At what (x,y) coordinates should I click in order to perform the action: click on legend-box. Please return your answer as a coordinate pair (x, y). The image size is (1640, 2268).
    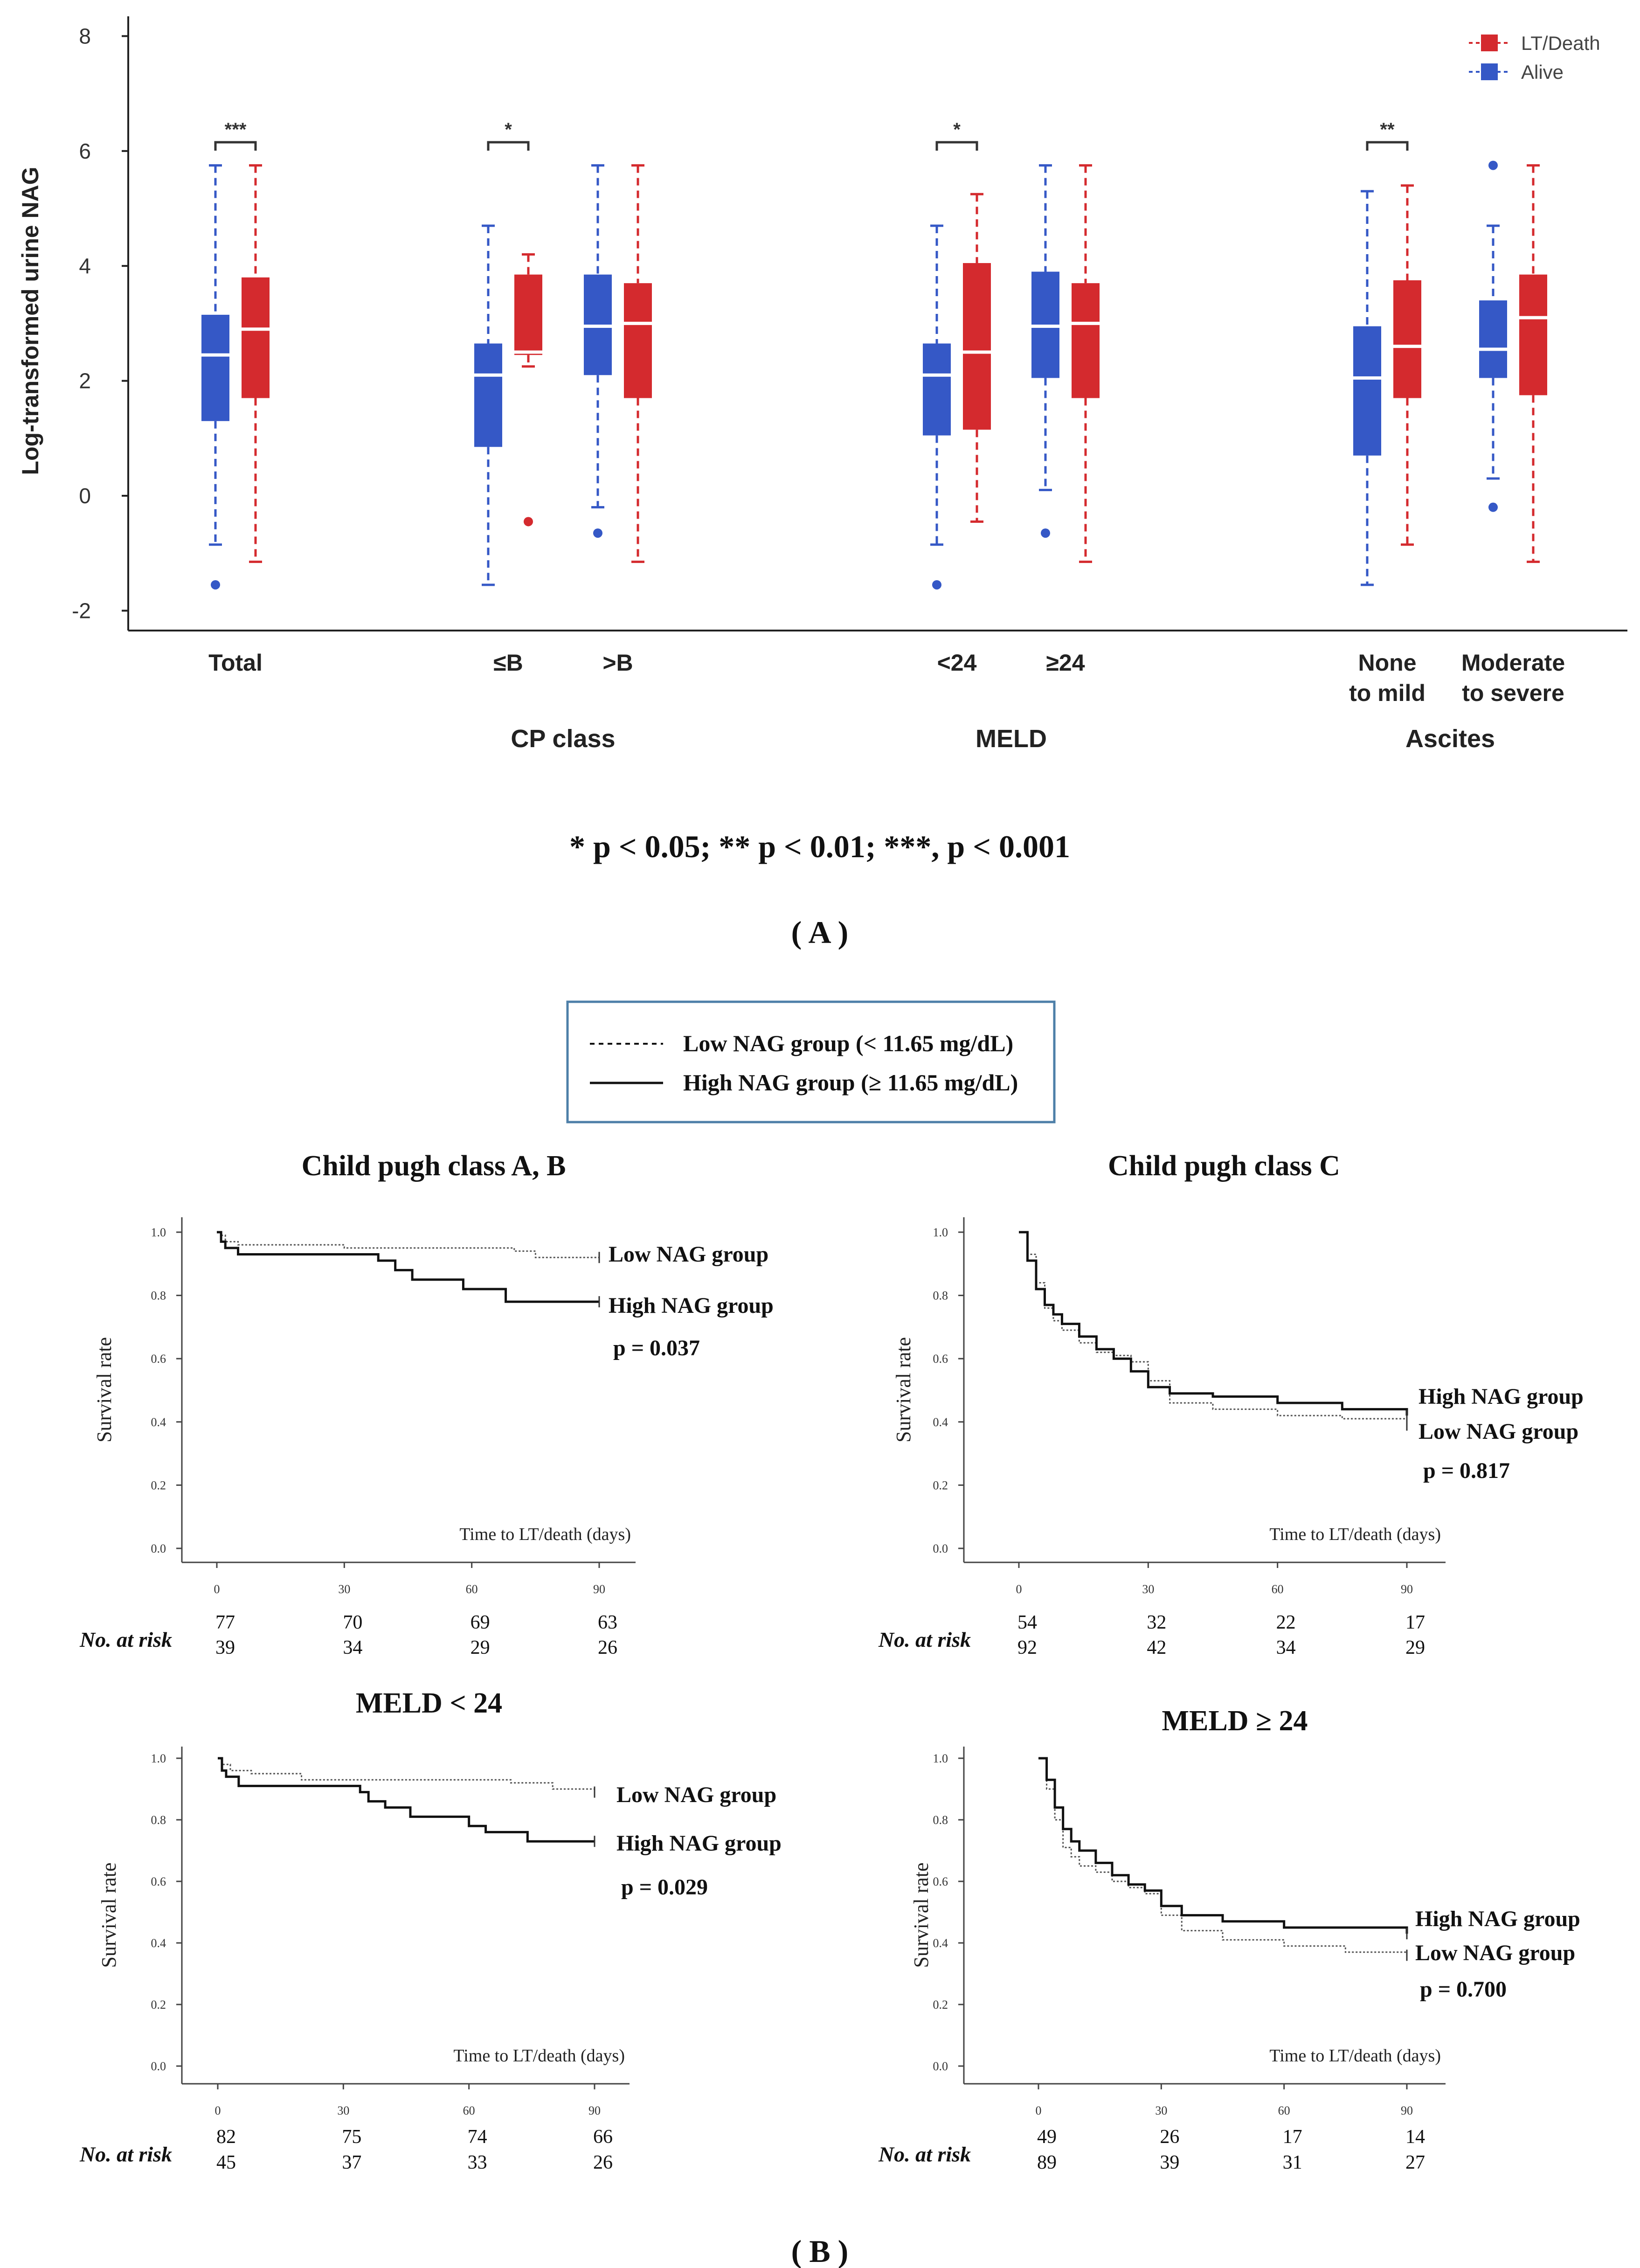
    Looking at the image, I should click on (811, 1062).